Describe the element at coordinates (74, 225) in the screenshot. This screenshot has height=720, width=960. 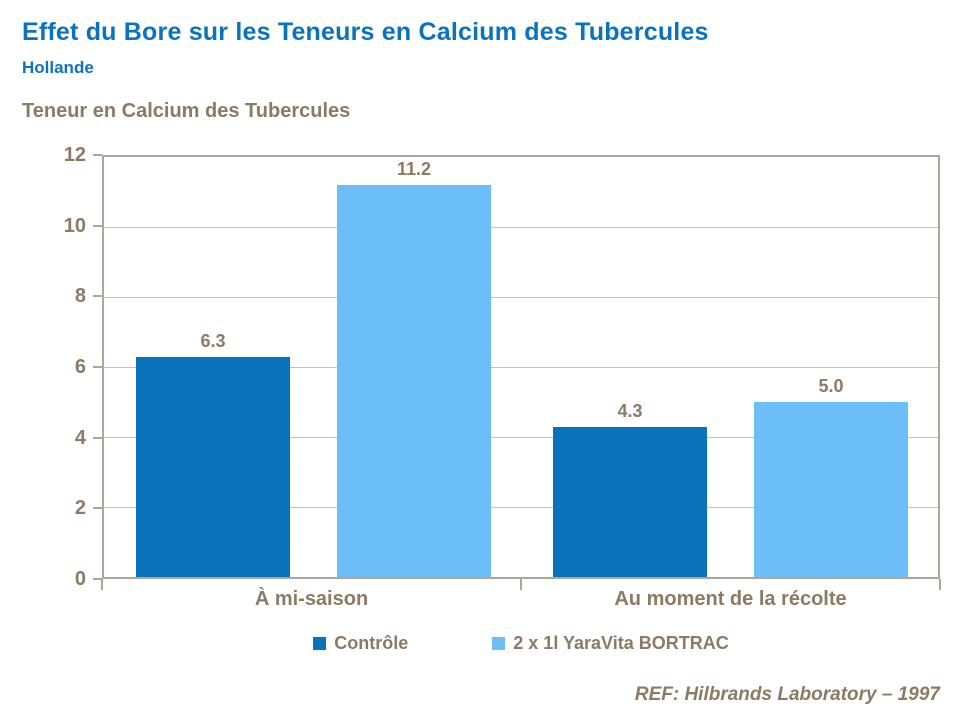
I see `y-axis-tick-label: 10` at that location.